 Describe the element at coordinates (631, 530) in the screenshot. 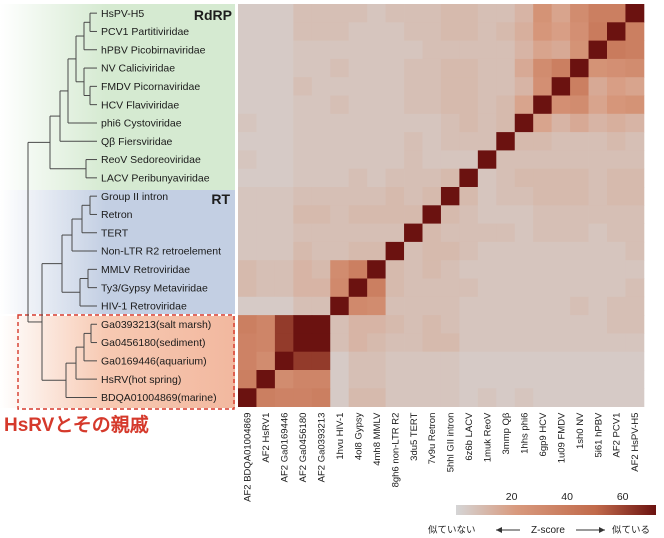

I see `colorbar-right-label: 似ている` at that location.